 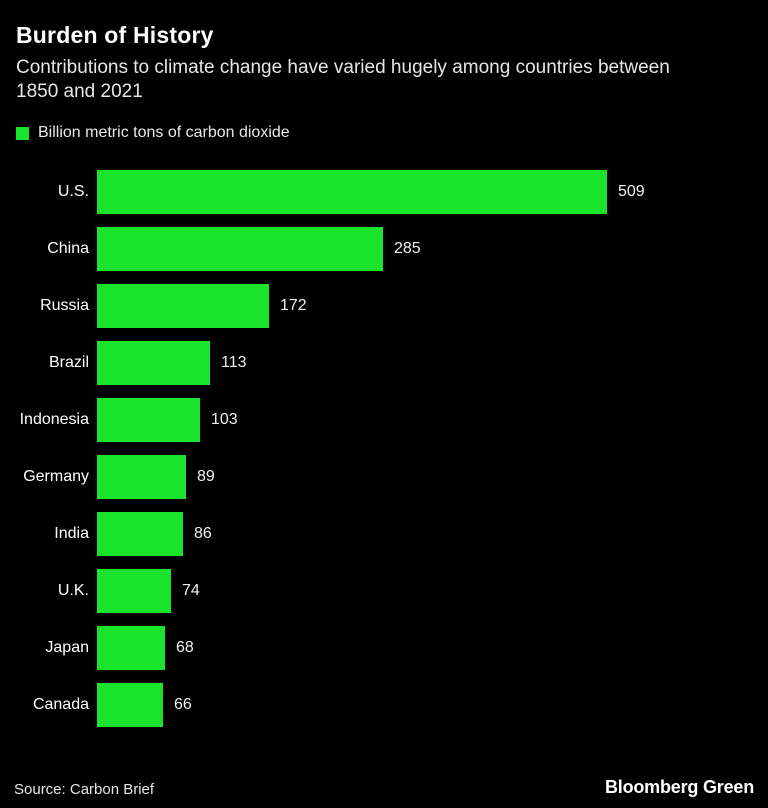 I want to click on category-label: Brazil, so click(x=68, y=362).